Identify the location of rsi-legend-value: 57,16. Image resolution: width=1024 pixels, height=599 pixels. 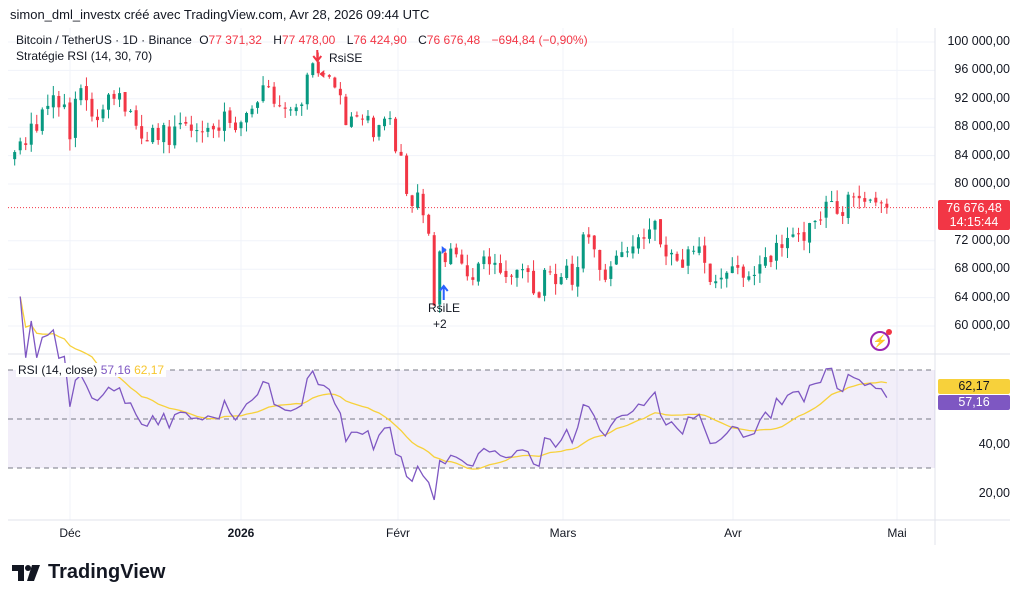
(115, 370).